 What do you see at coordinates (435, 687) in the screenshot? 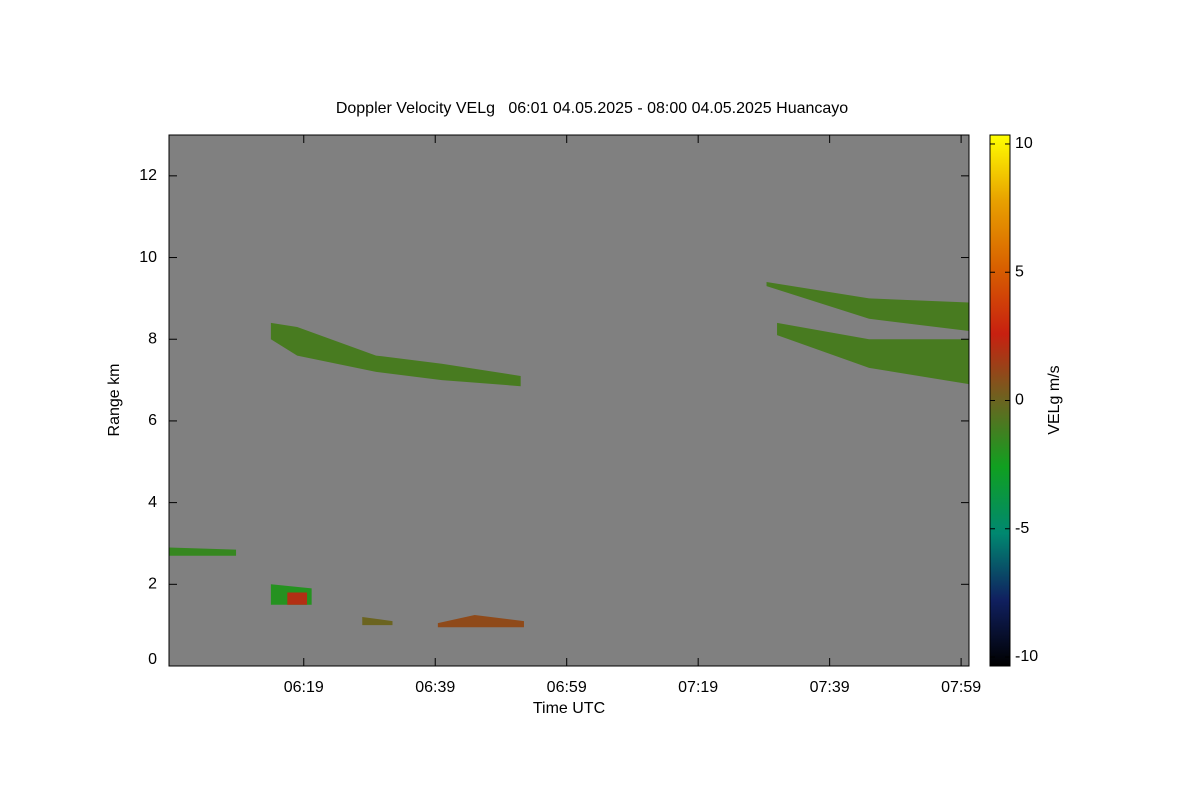
I see `x-tick-label: 06:39` at bounding box center [435, 687].